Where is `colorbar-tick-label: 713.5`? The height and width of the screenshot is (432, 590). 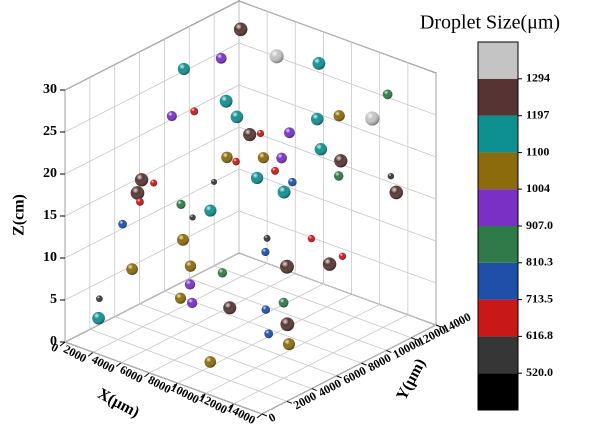 colorbar-tick-label: 713.5 is located at coordinates (539, 298).